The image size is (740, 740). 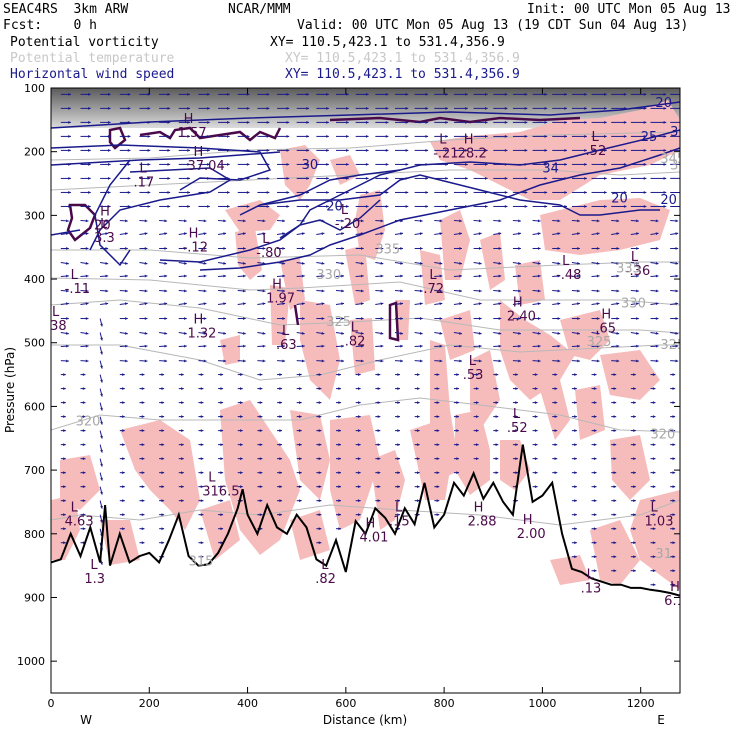 What do you see at coordinates (472, 153) in the screenshot?
I see `pv-extreme-value: 28.2` at bounding box center [472, 153].